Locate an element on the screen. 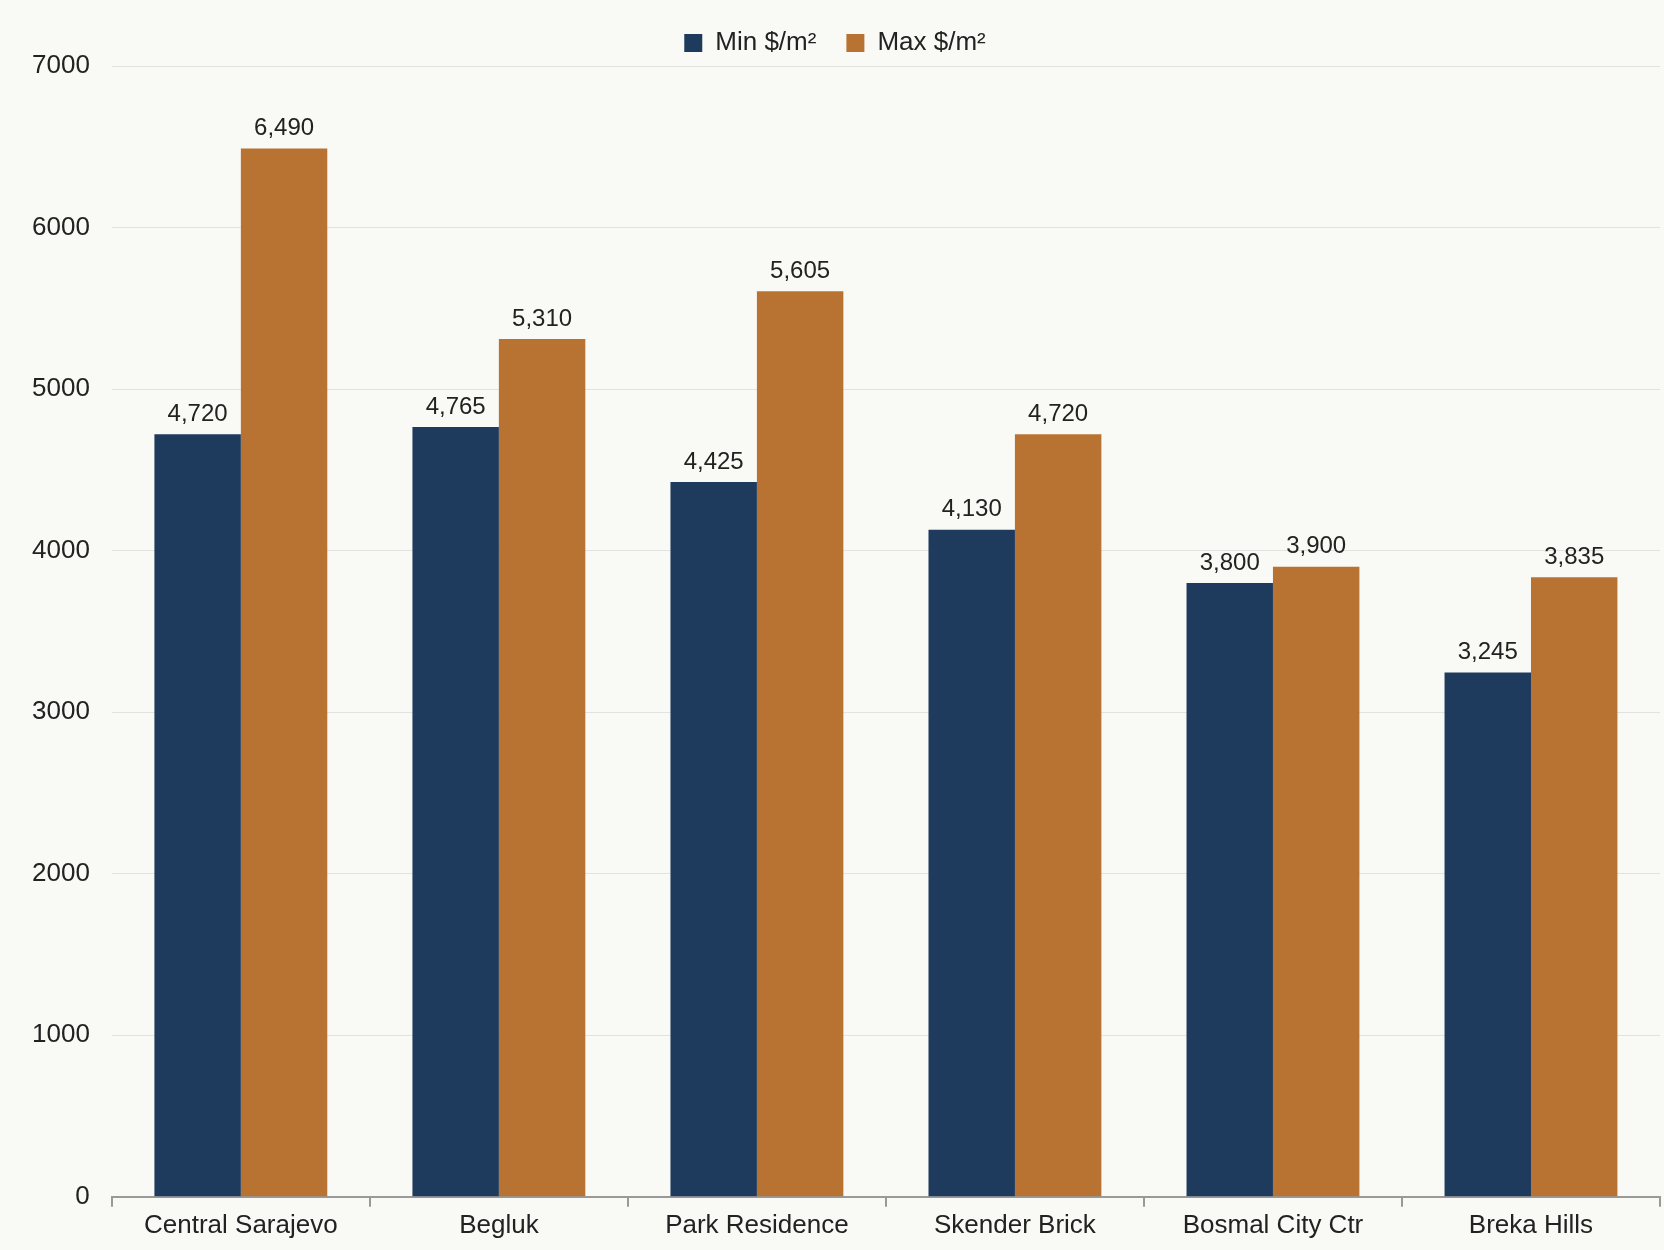 This screenshot has width=1664, height=1250. data-label: 5,310 is located at coordinates (542, 317).